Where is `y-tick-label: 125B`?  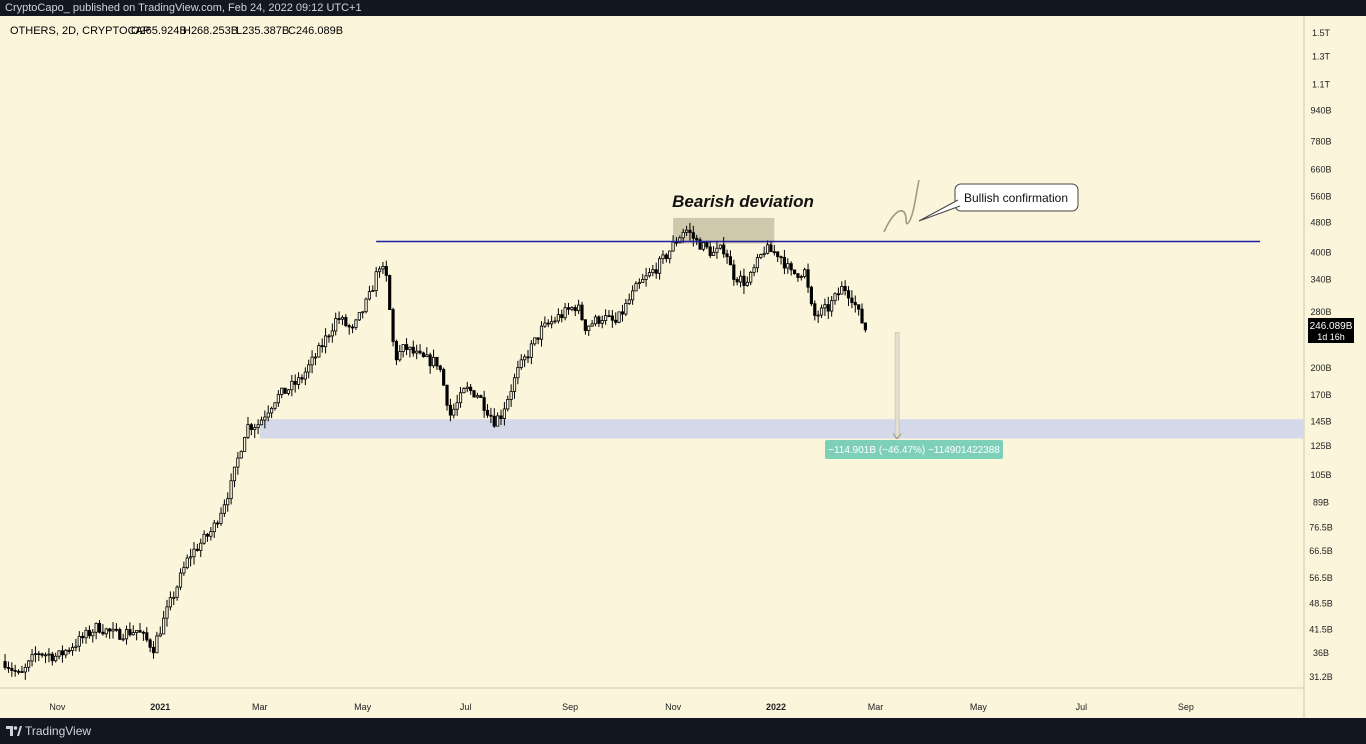
y-tick-label: 125B is located at coordinates (1320, 446).